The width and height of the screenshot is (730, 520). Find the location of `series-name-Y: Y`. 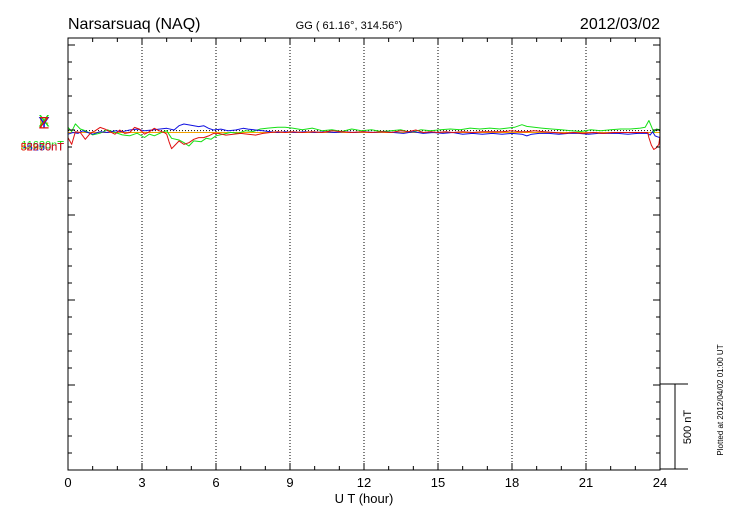

series-name-Y: Y is located at coordinates (43, 123).